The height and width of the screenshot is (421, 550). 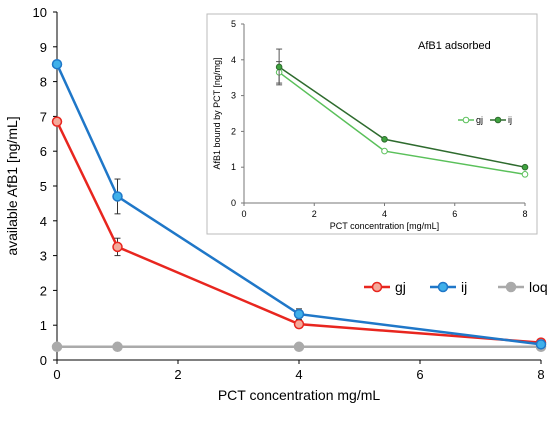 What do you see at coordinates (402, 113) in the screenshot?
I see `inset-series` at bounding box center [402, 113].